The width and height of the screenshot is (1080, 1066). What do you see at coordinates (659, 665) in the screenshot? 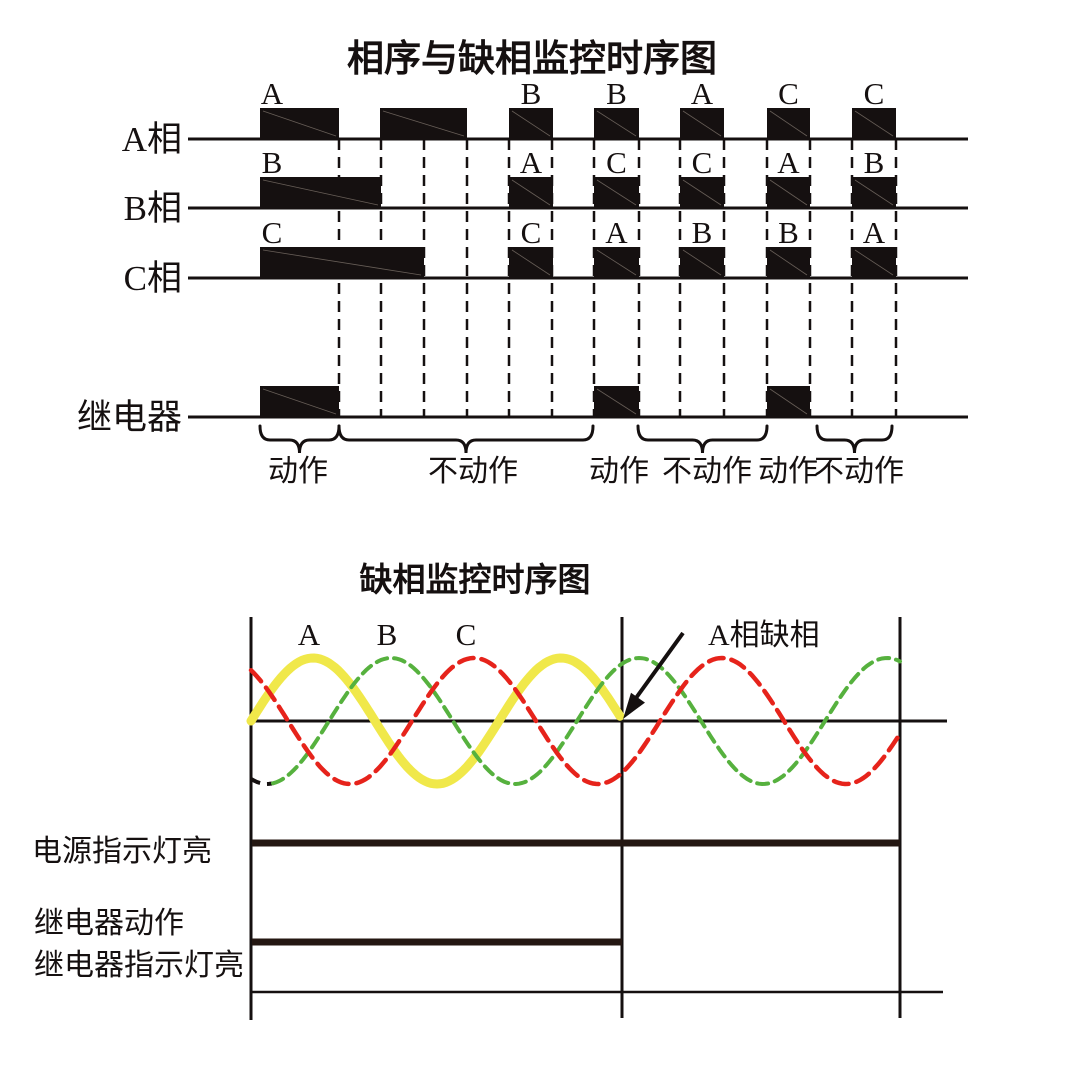
I see `phase-loss-arrow-shaft` at bounding box center [659, 665].